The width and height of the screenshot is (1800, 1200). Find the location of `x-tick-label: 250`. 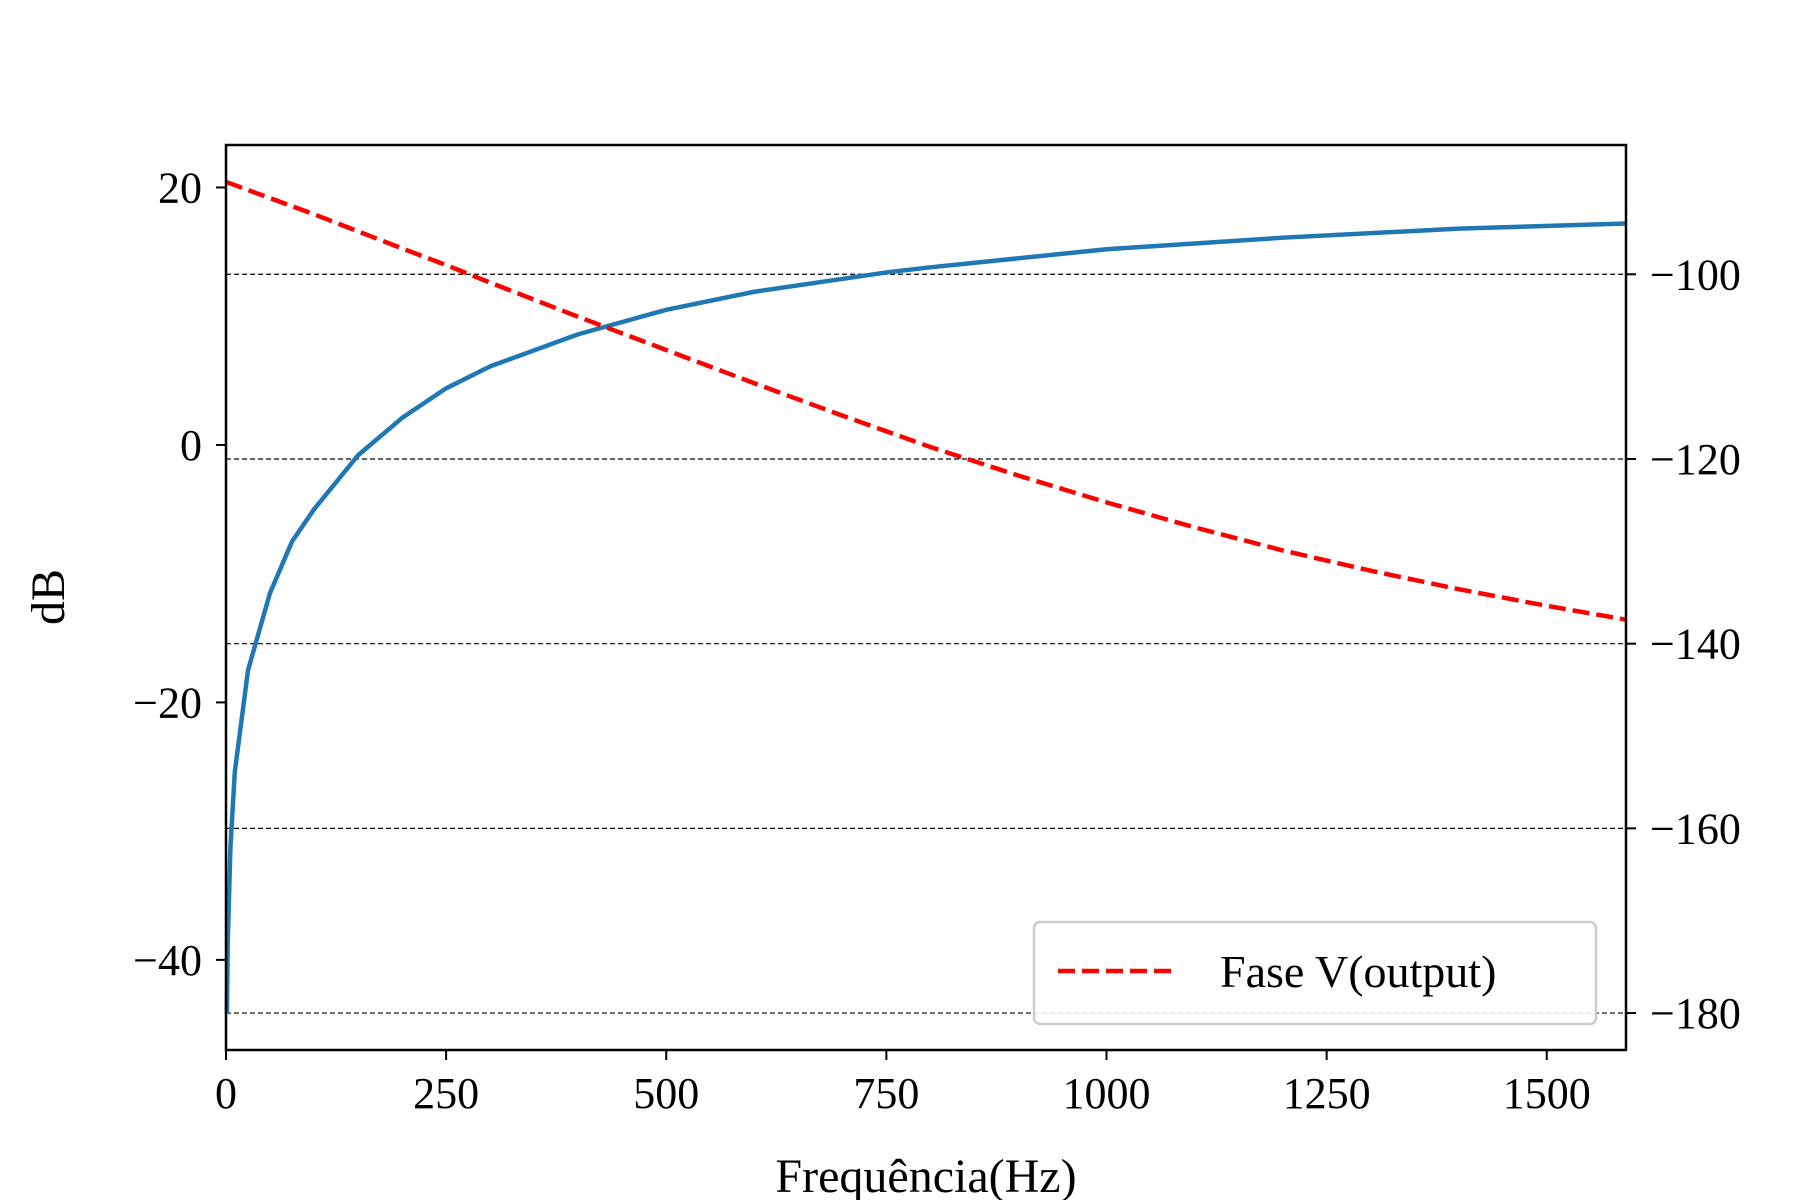

x-tick-label: 250 is located at coordinates (446, 1093).